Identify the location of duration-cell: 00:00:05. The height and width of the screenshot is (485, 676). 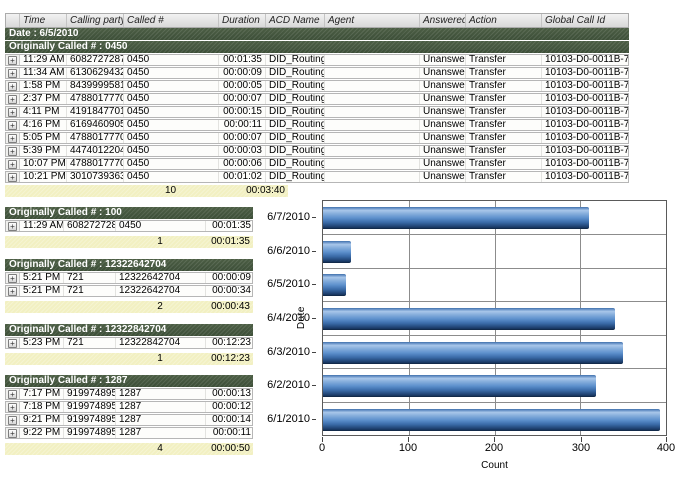
(242, 86).